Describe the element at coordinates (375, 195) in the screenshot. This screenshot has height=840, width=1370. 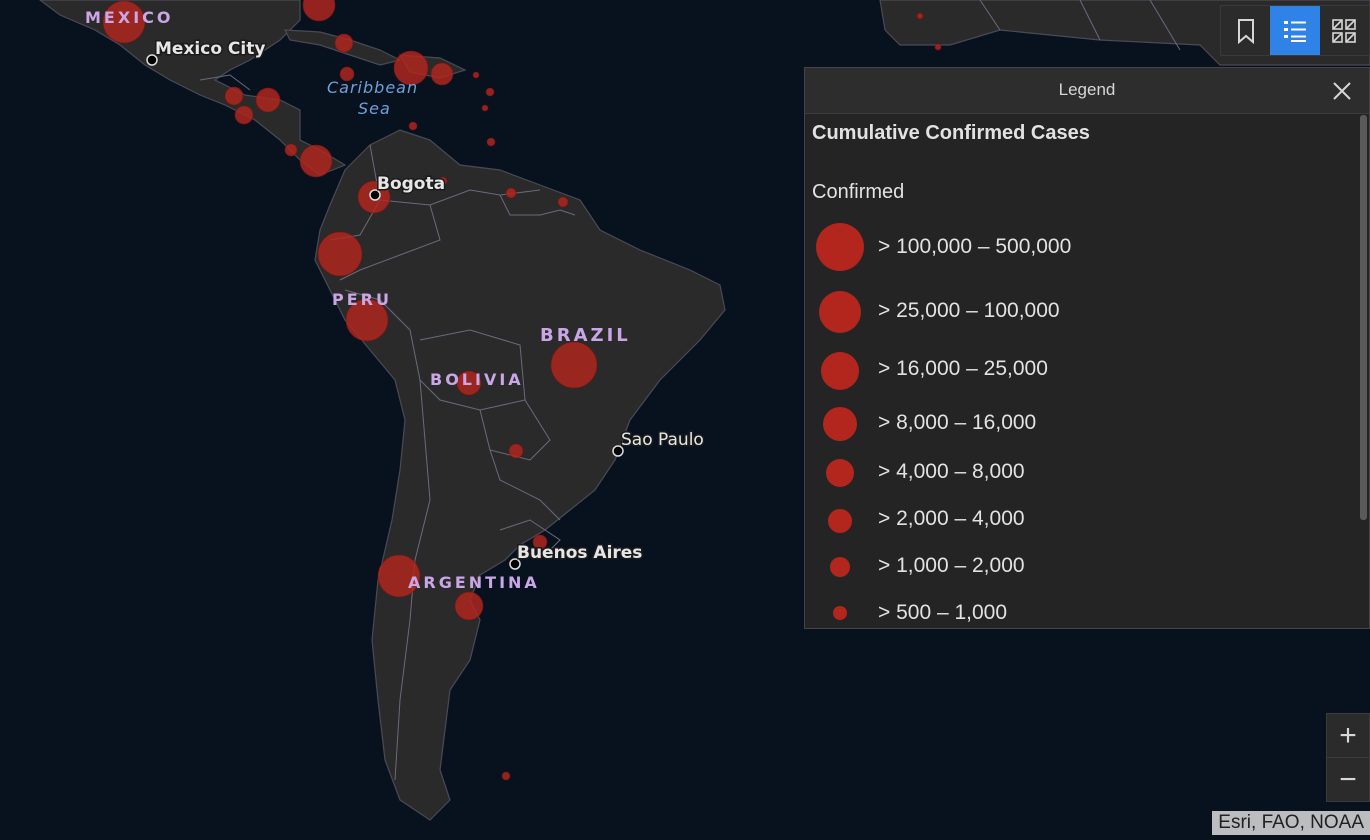
I see `city-point-bogota` at that location.